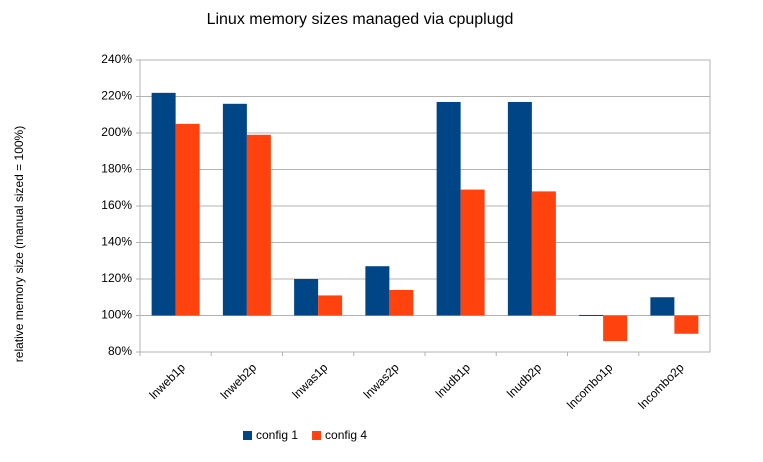  What do you see at coordinates (116, 132) in the screenshot?
I see `y-tick-label: 200%` at bounding box center [116, 132].